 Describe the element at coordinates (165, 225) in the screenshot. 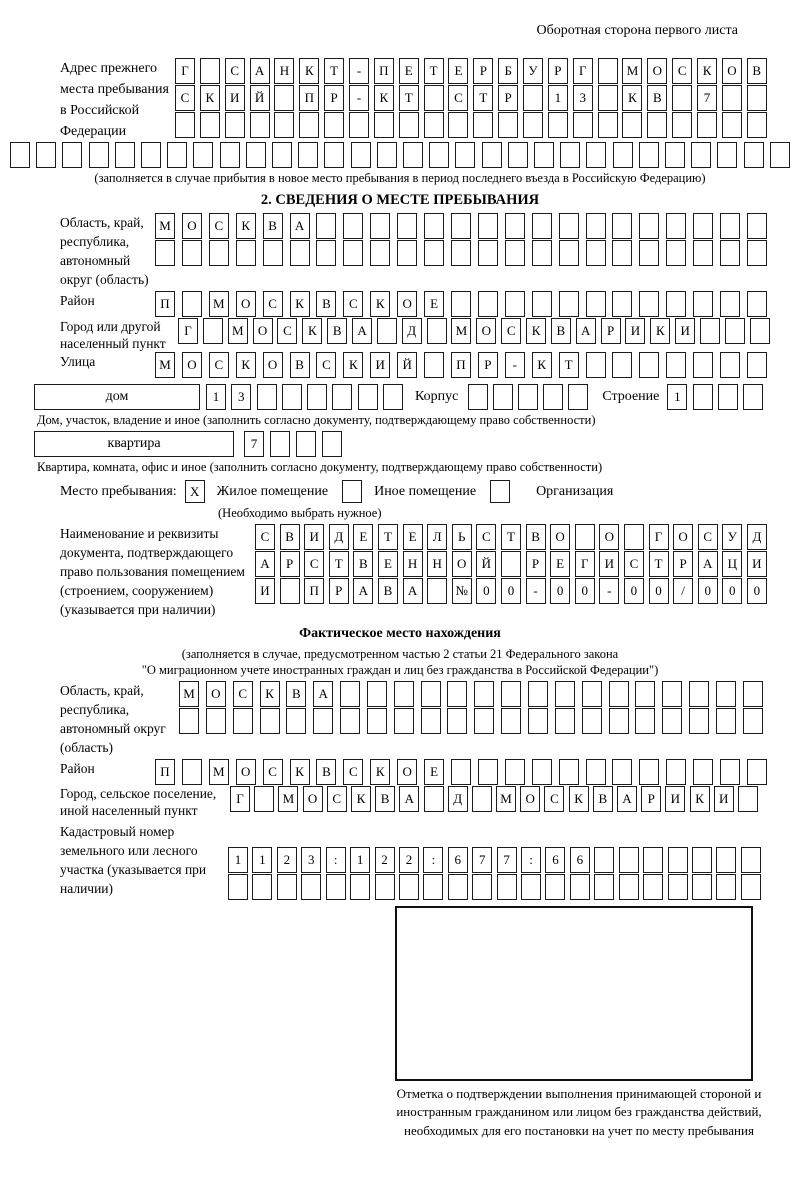

I see `char-cell: М` at that location.